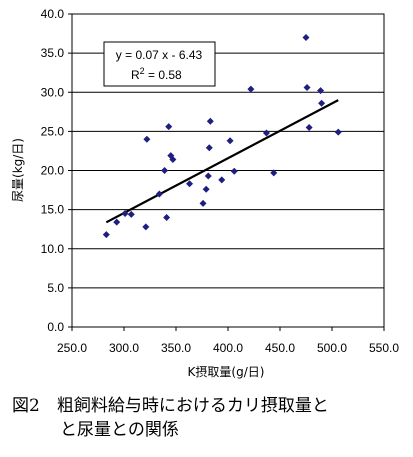 The image size is (413, 457). I want to click on caption-line-2: と尿量との関係, so click(119, 430).